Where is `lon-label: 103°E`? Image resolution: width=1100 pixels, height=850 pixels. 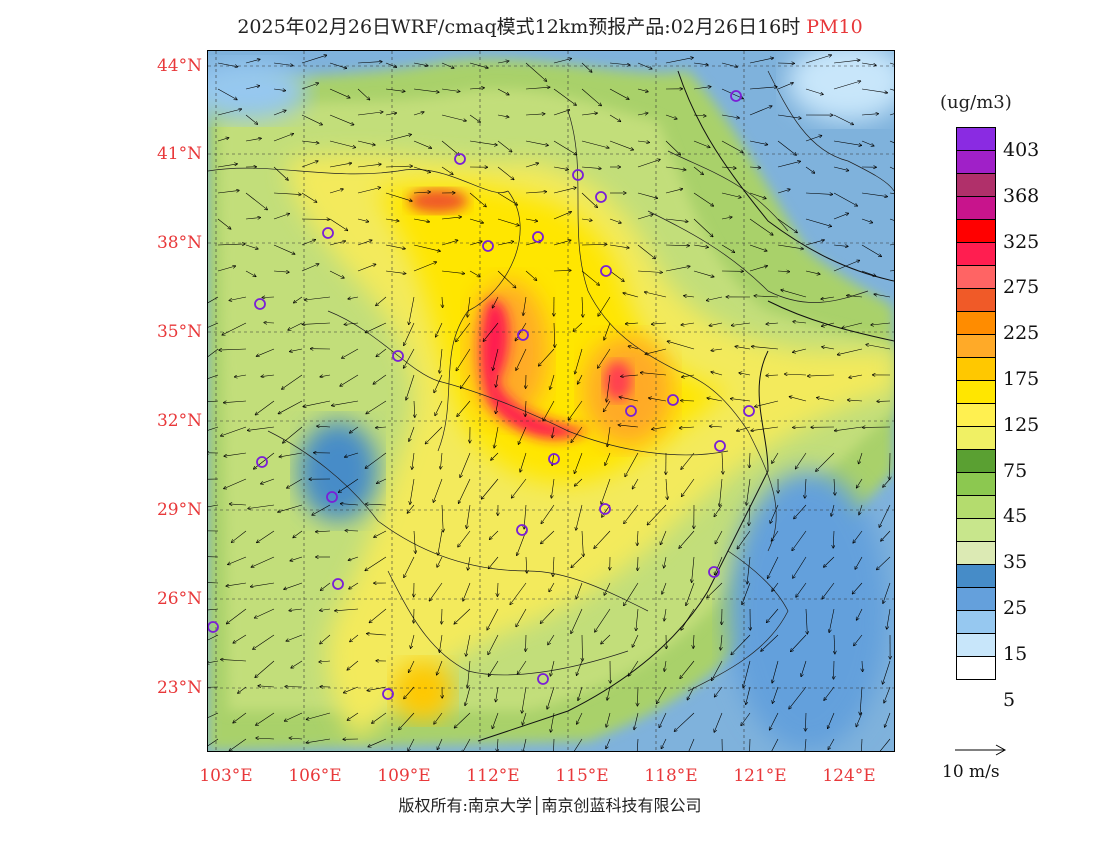 lon-label: 103°E is located at coordinates (226, 776).